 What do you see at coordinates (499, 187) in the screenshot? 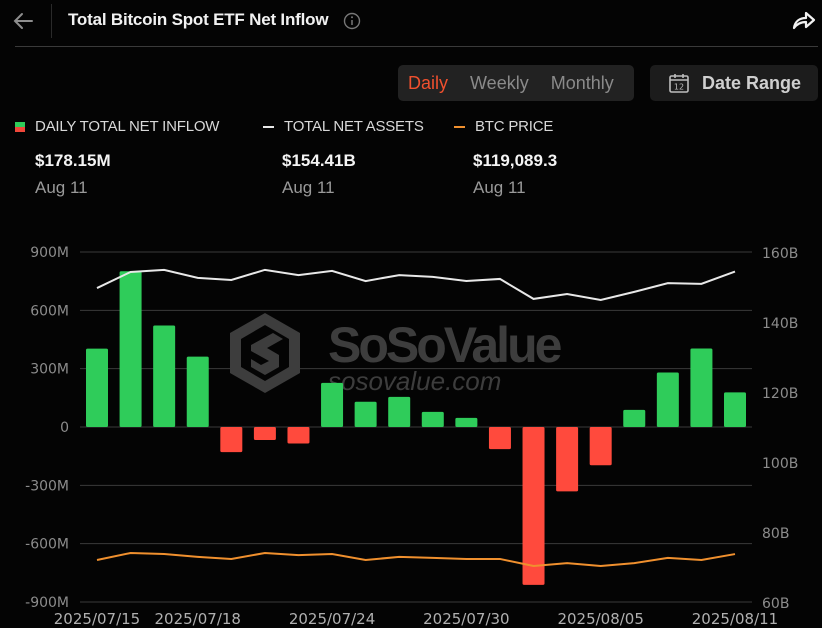
I see `btc-price-date: Aug 11` at bounding box center [499, 187].